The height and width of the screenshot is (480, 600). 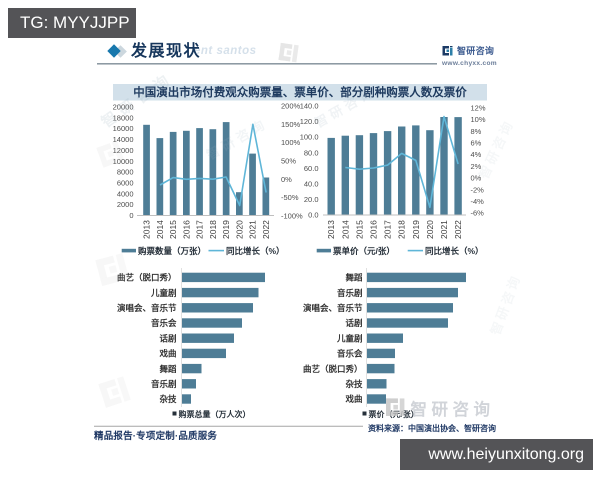 What do you see at coordinates (432, 428) in the screenshot?
I see `svg-text: 资料来源：中国演出协会、智研咨询` at bounding box center [432, 428].